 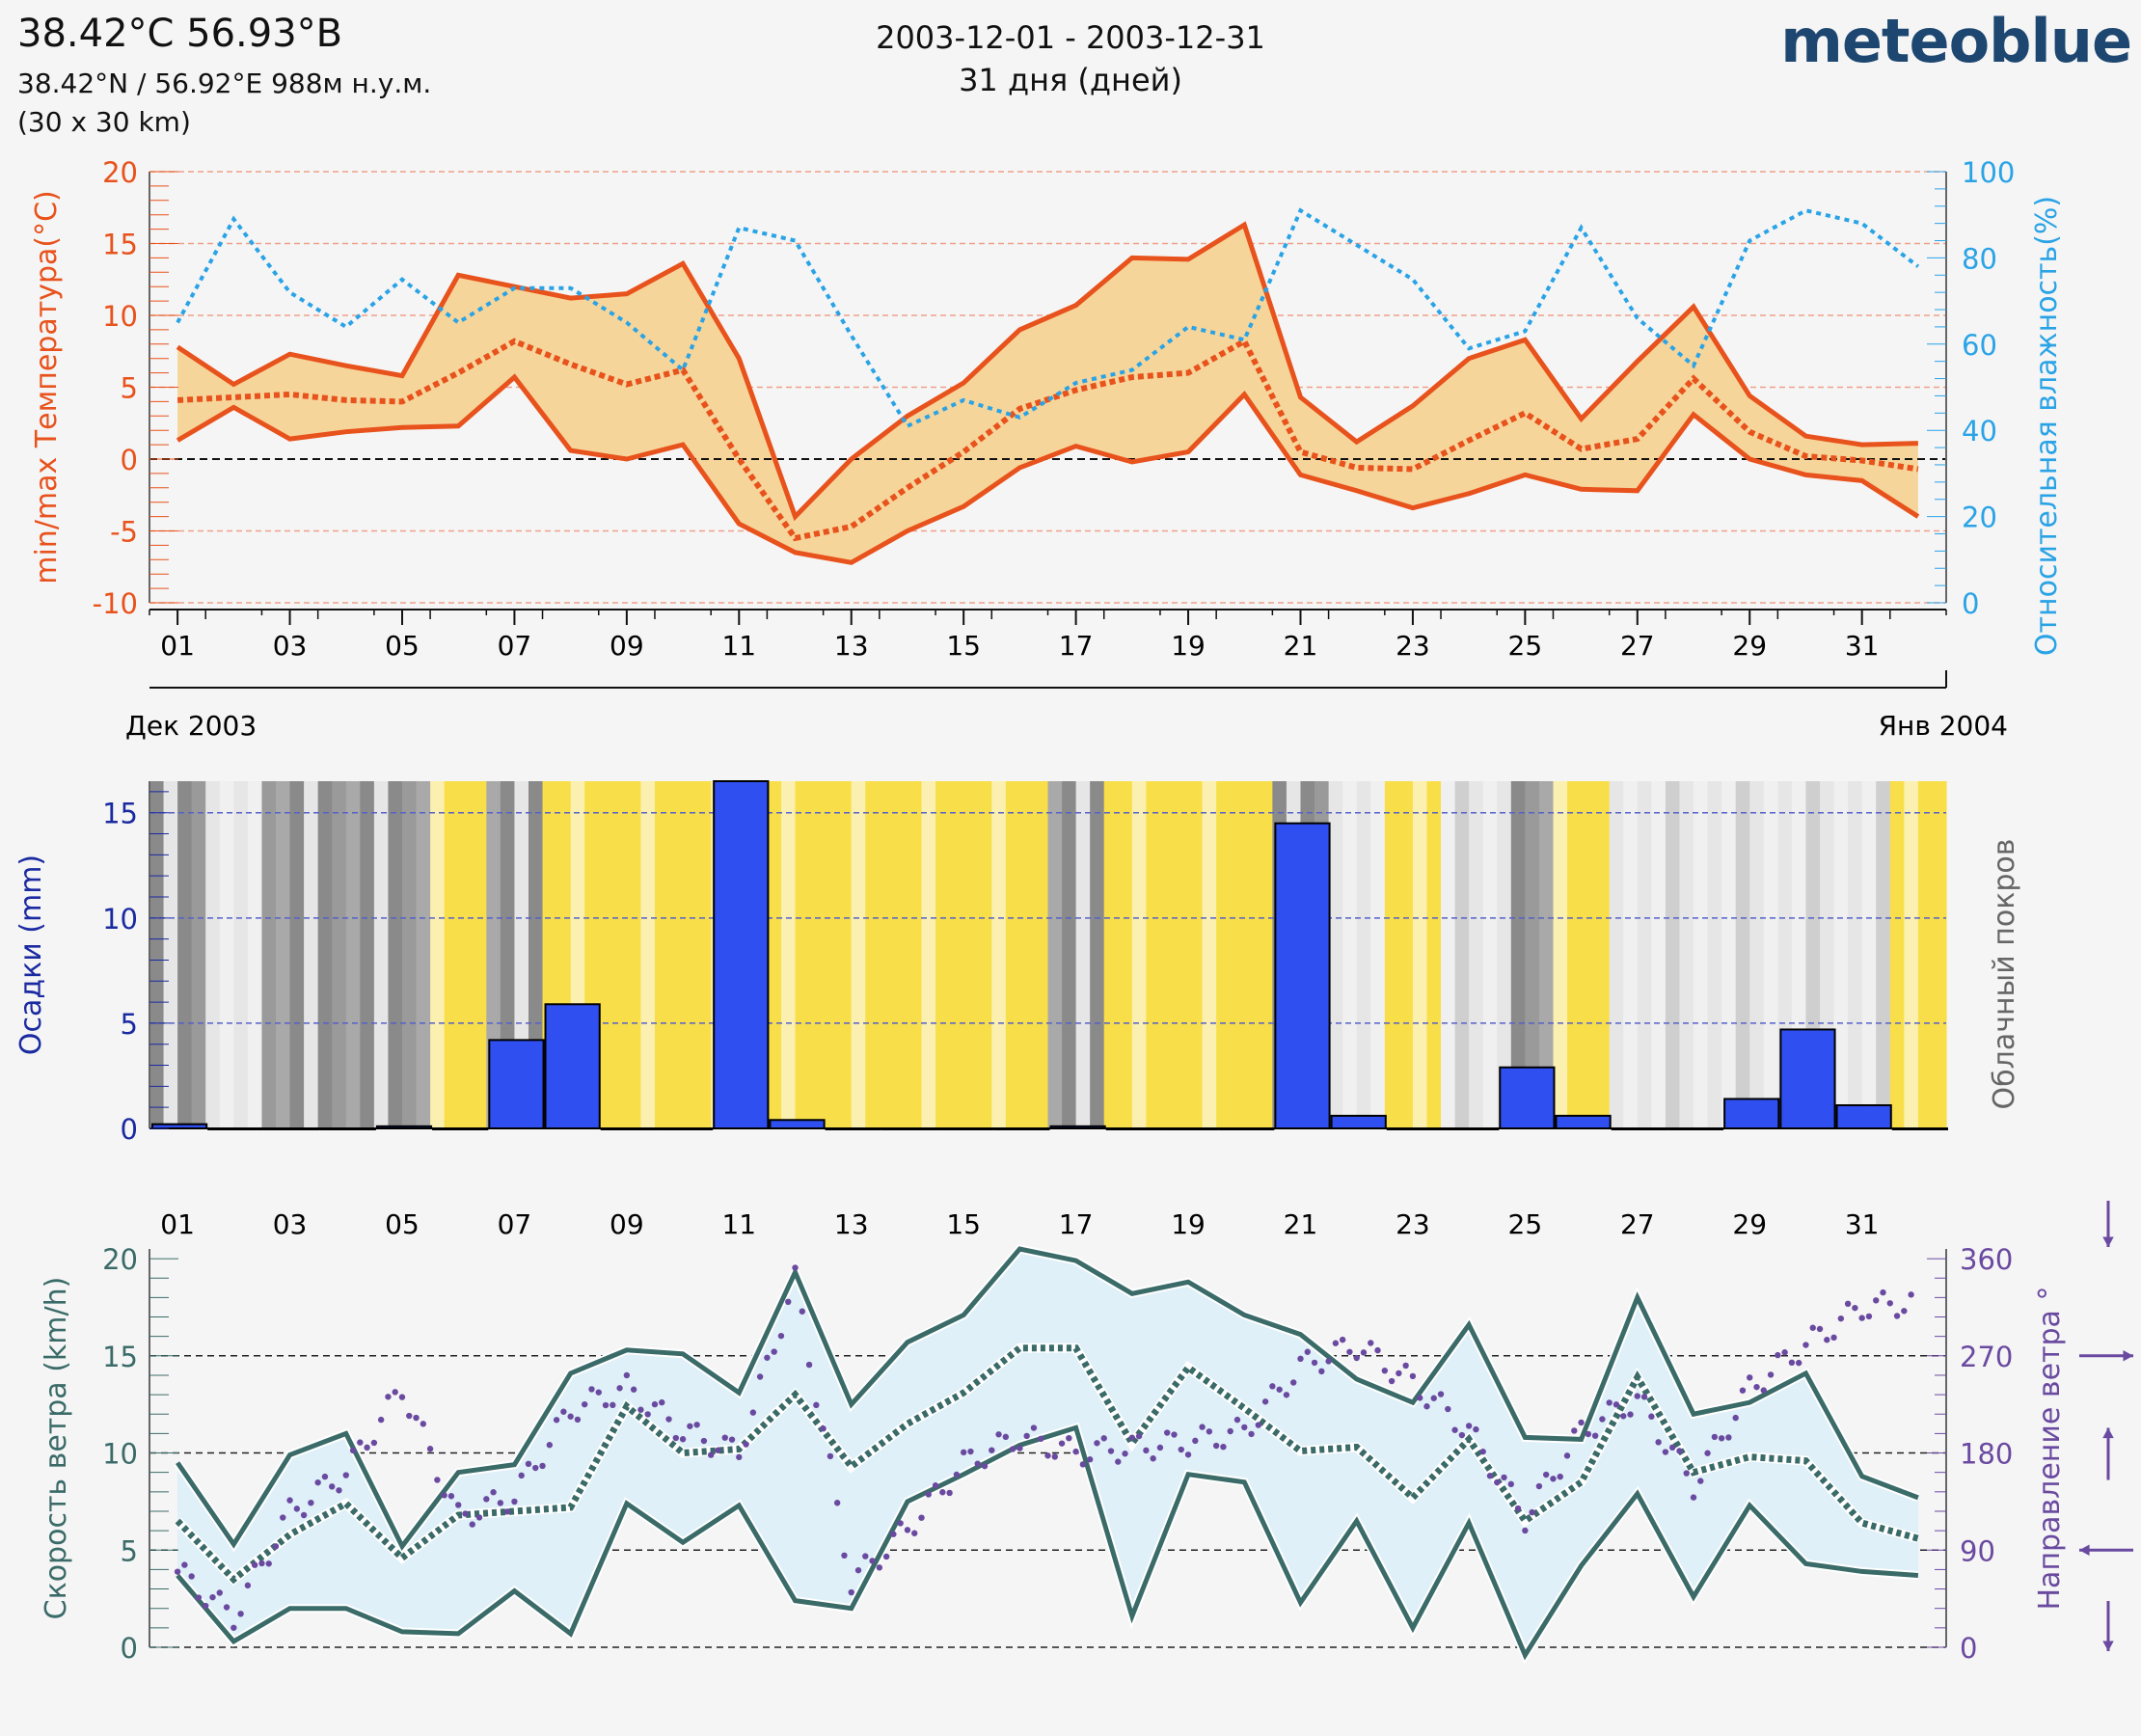 I want to click on humidity-tick-label: 60, so click(x=1980, y=346).